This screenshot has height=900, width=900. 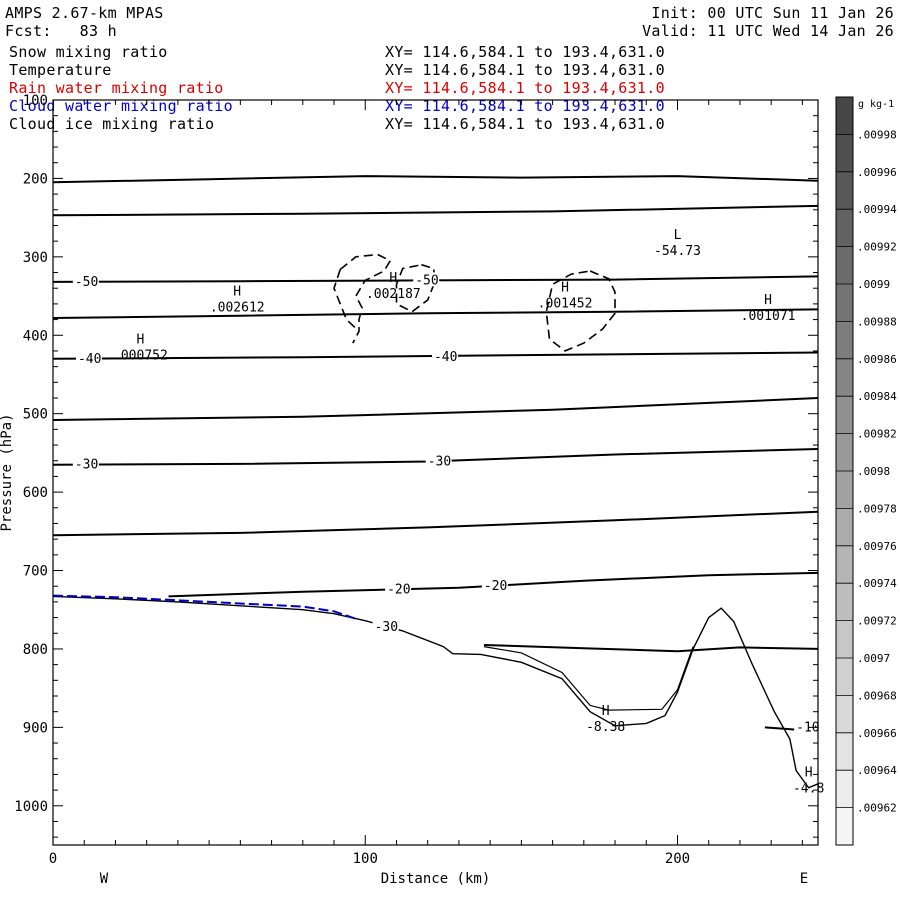 I want to click on field-name: Rain water mixing ratio, so click(x=116, y=88).